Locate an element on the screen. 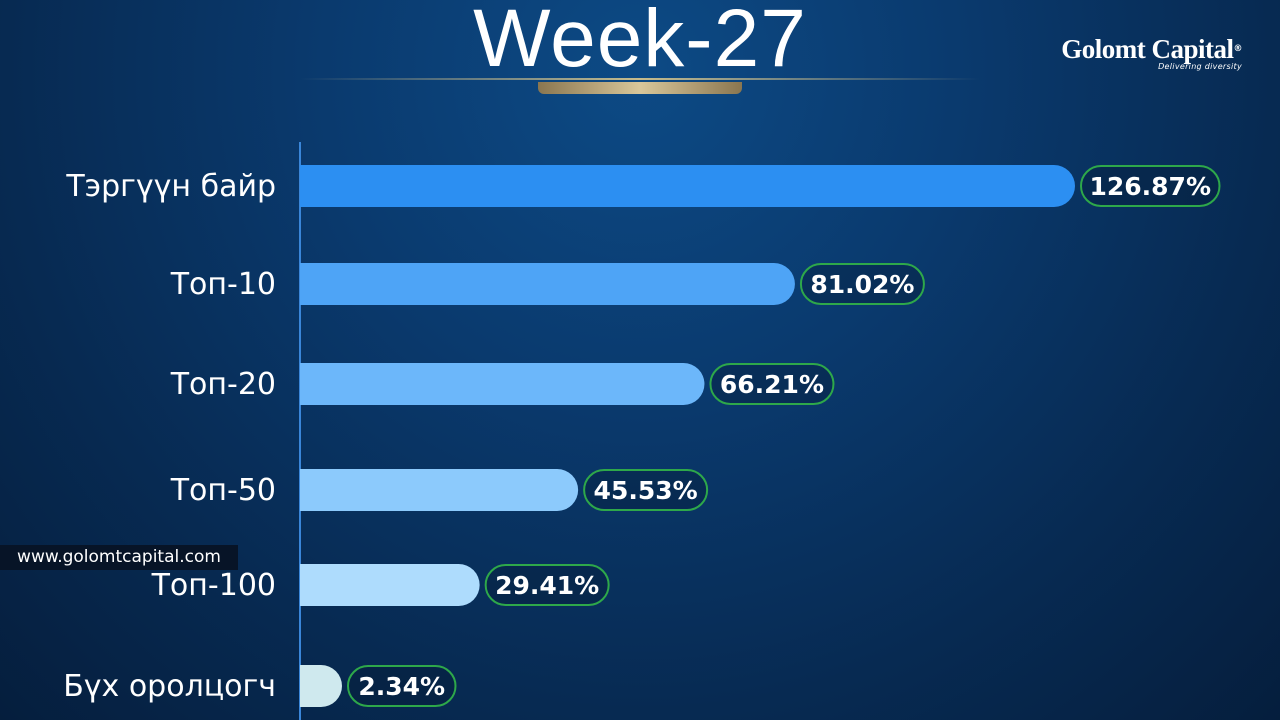  value-label: 2.34% is located at coordinates (401, 686).